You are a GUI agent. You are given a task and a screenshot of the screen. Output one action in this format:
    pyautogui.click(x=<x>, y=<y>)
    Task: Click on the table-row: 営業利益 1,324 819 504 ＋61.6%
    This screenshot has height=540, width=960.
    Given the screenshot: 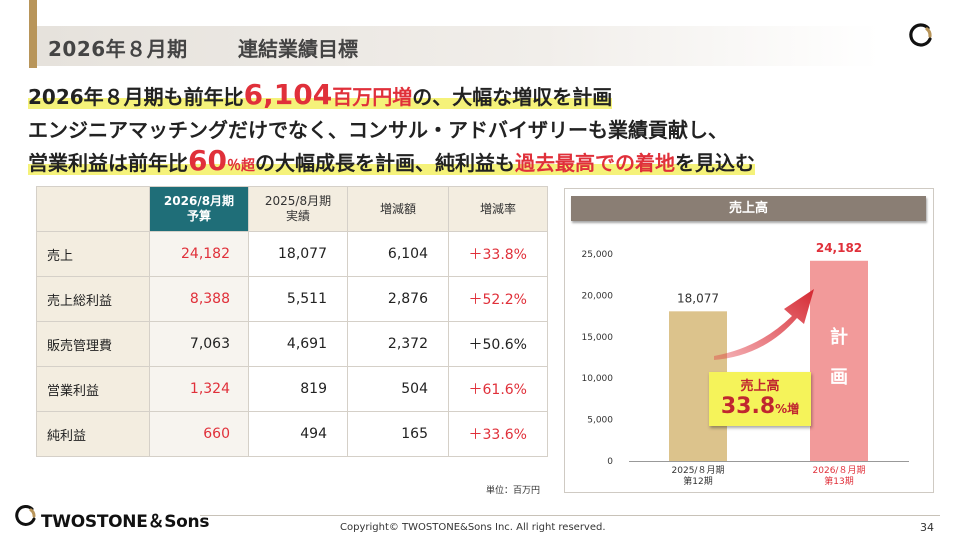 What is the action you would take?
    pyautogui.click(x=292, y=389)
    